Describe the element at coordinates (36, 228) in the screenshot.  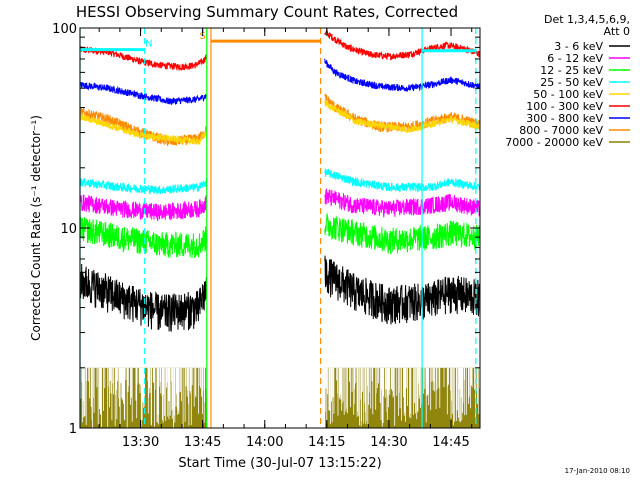
I see `y-axis-label: Corrected Count Rate (s⁻¹ detector⁻¹)` at that location.